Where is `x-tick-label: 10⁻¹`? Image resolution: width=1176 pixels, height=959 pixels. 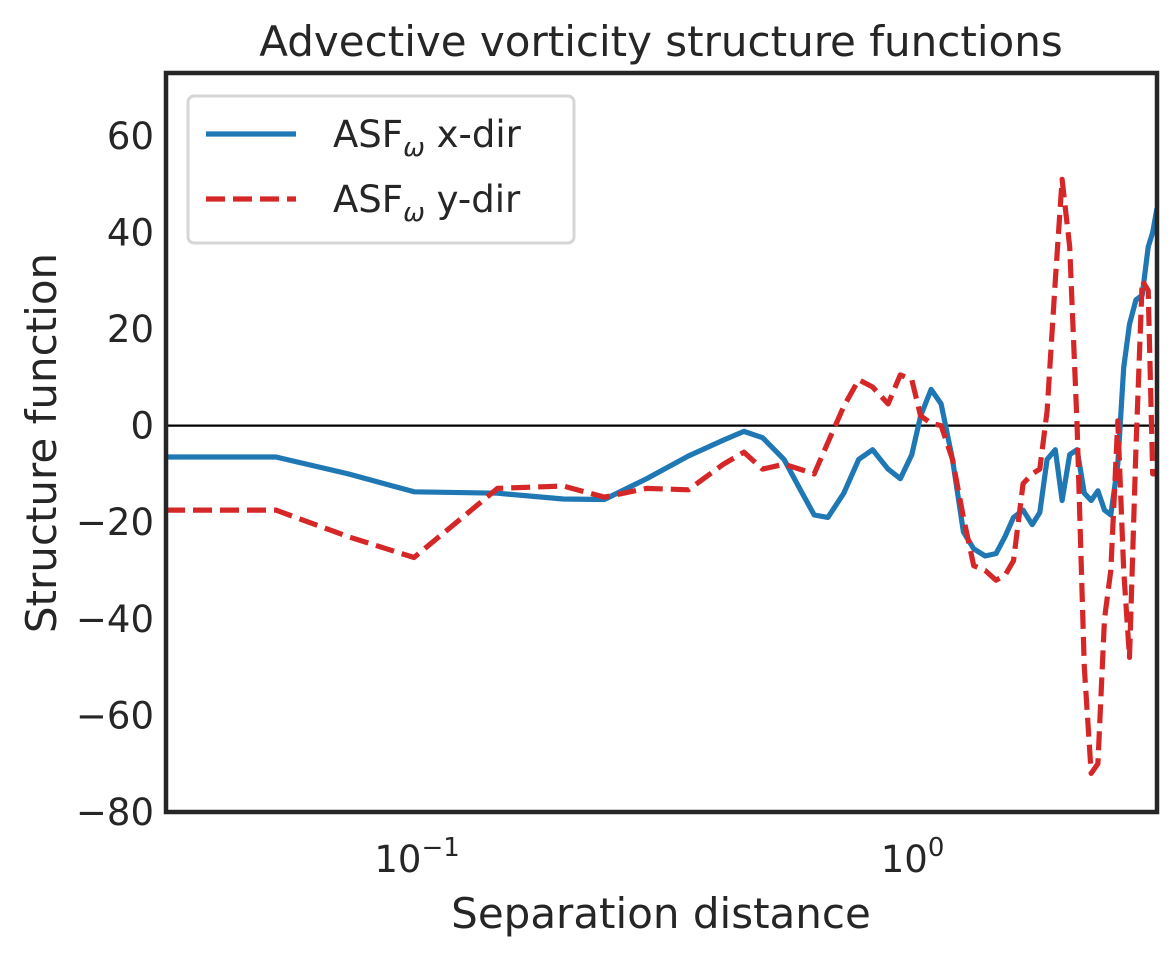 x-tick-label: 10⁻¹ is located at coordinates (416, 857).